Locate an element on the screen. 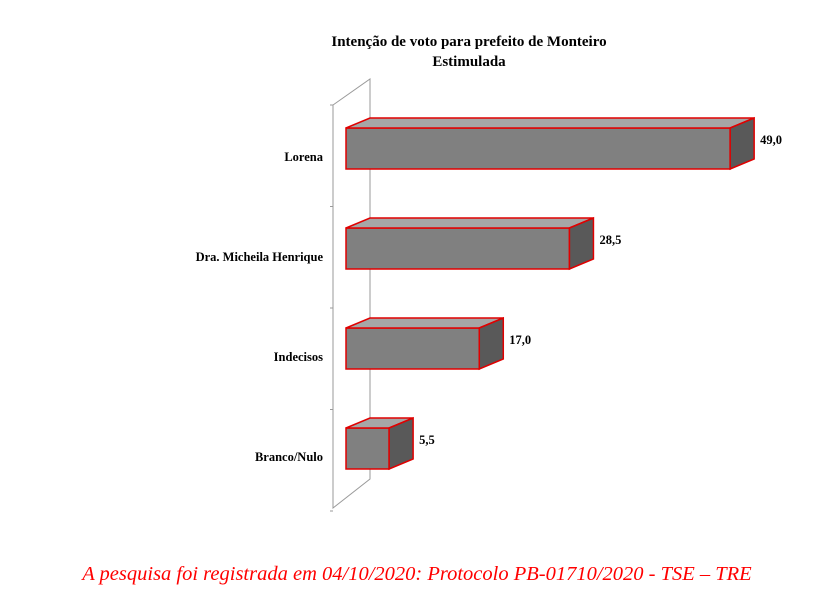 The image size is (834, 593). axis-wall-outline is located at coordinates (351, 294).